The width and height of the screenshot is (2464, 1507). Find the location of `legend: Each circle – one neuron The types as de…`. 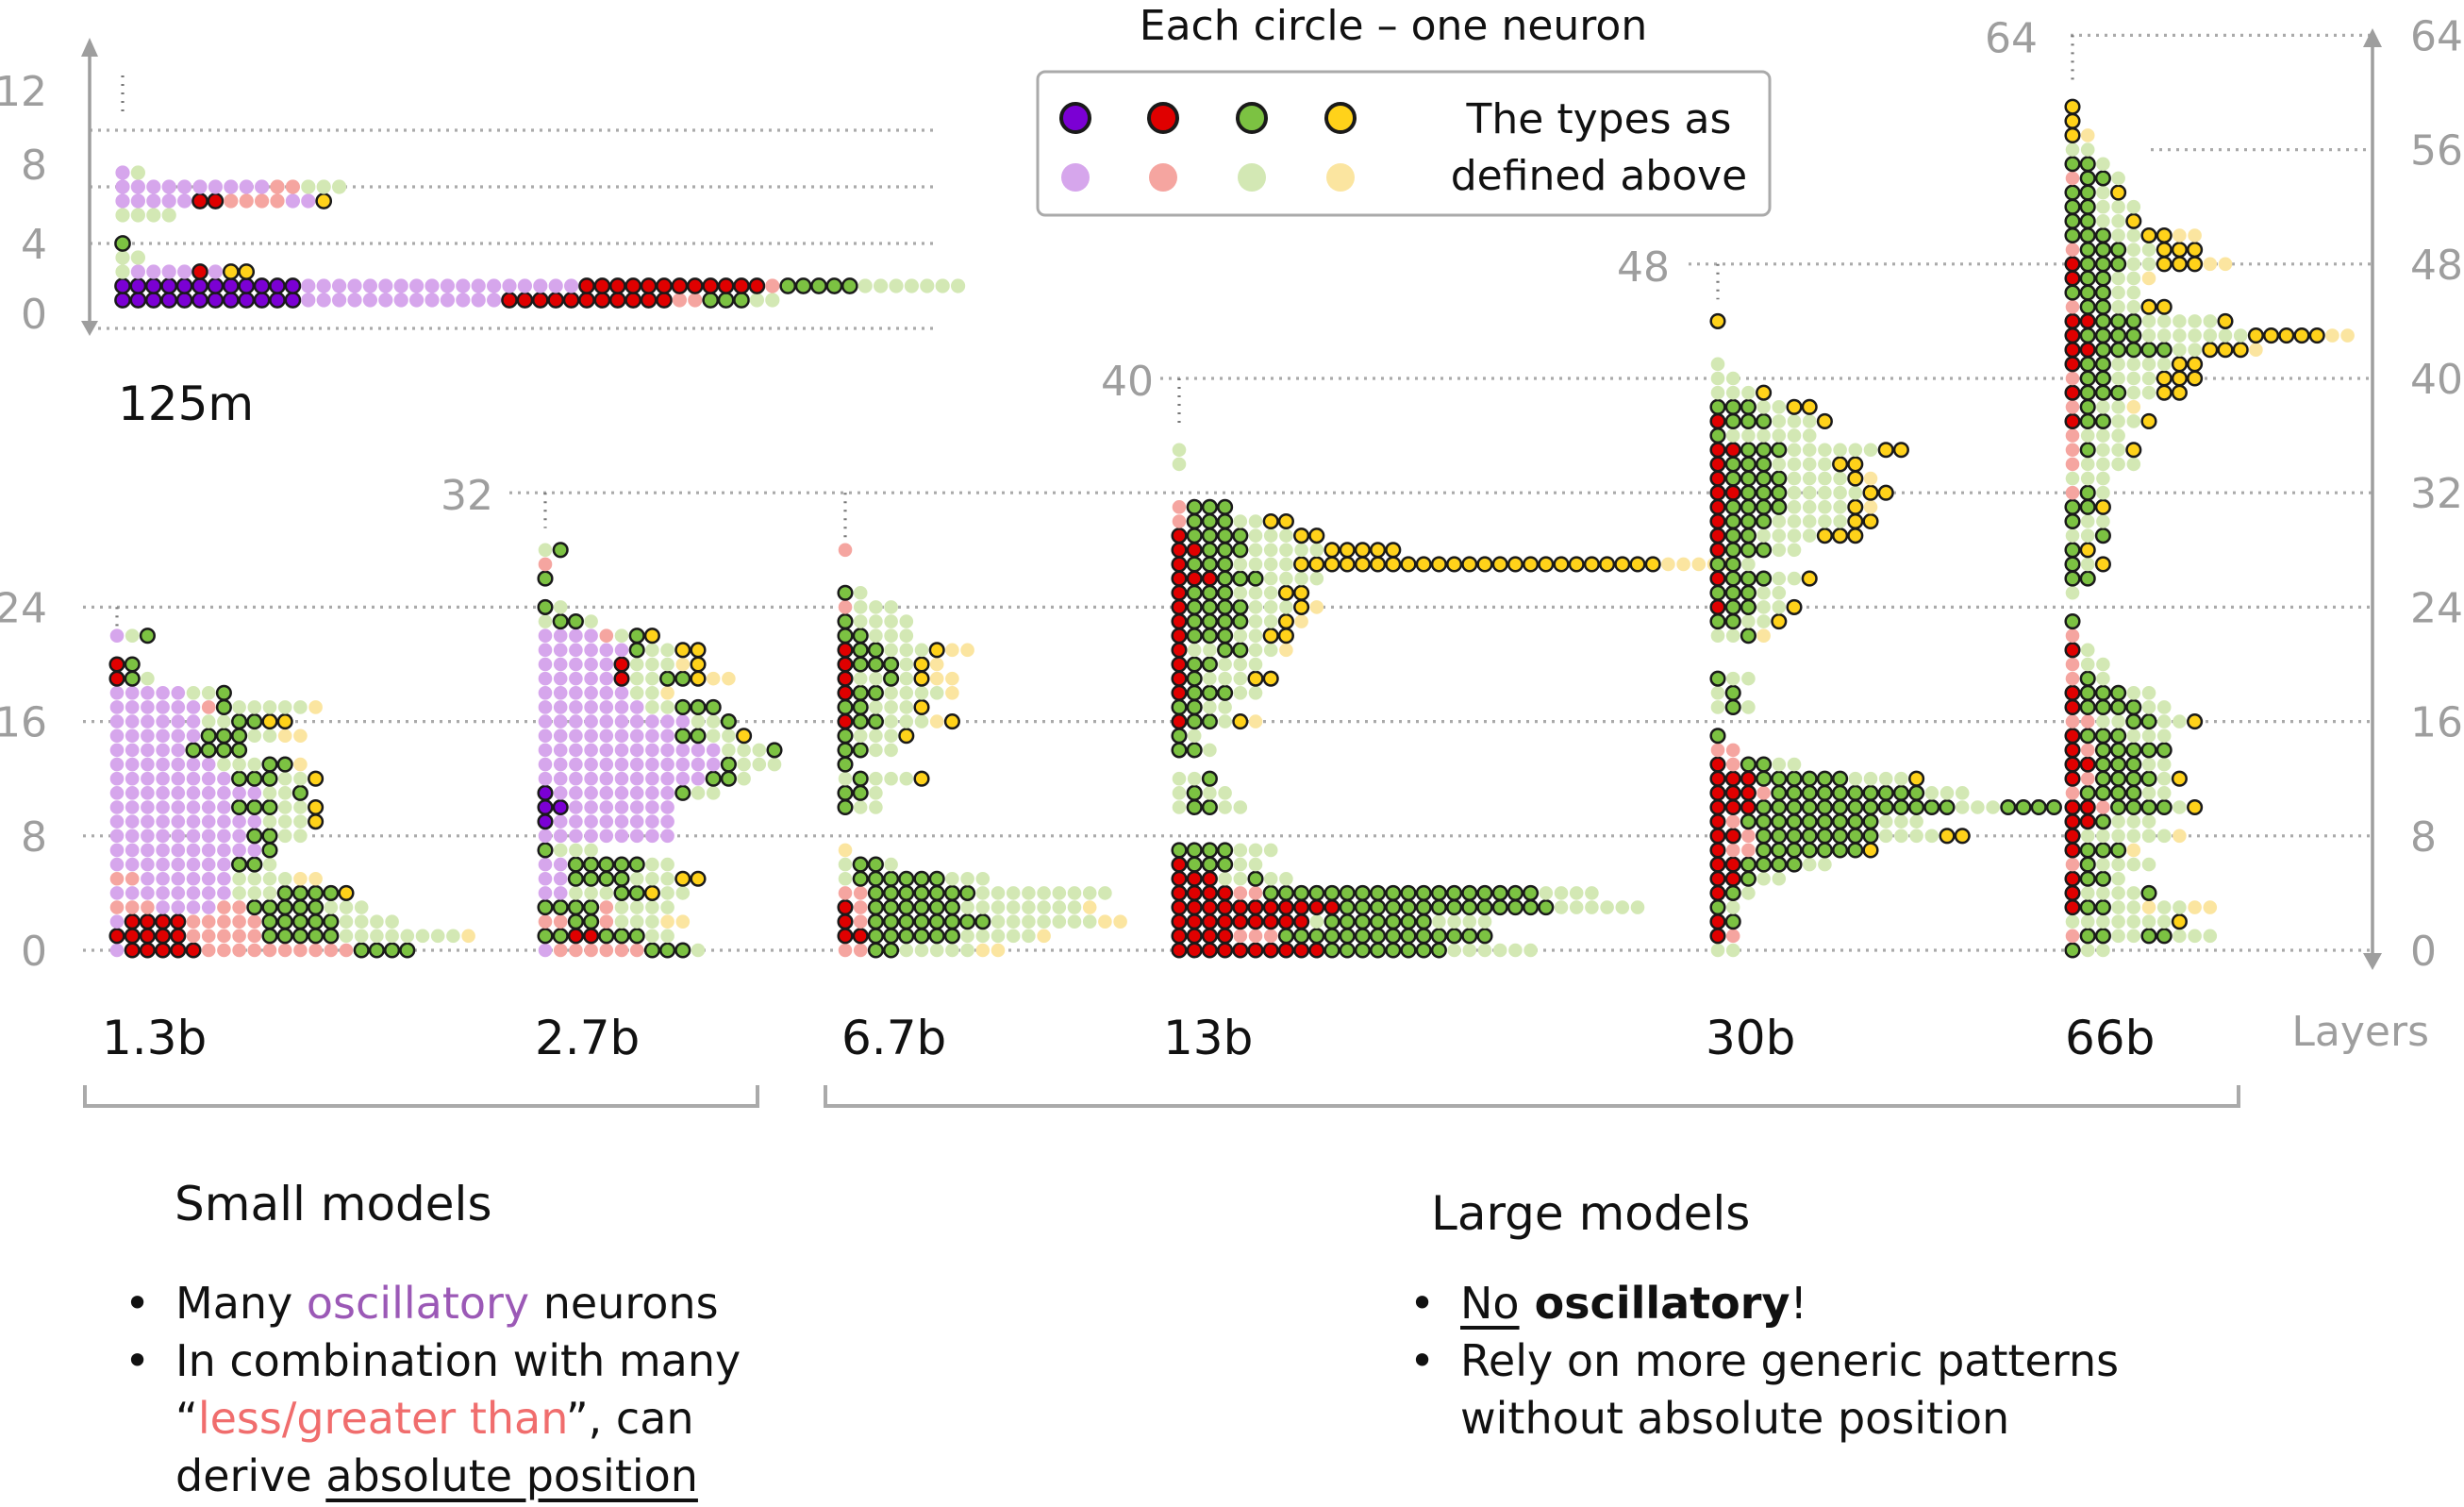

legend: Each circle – one neuron The types as de… is located at coordinates (1404, 109).